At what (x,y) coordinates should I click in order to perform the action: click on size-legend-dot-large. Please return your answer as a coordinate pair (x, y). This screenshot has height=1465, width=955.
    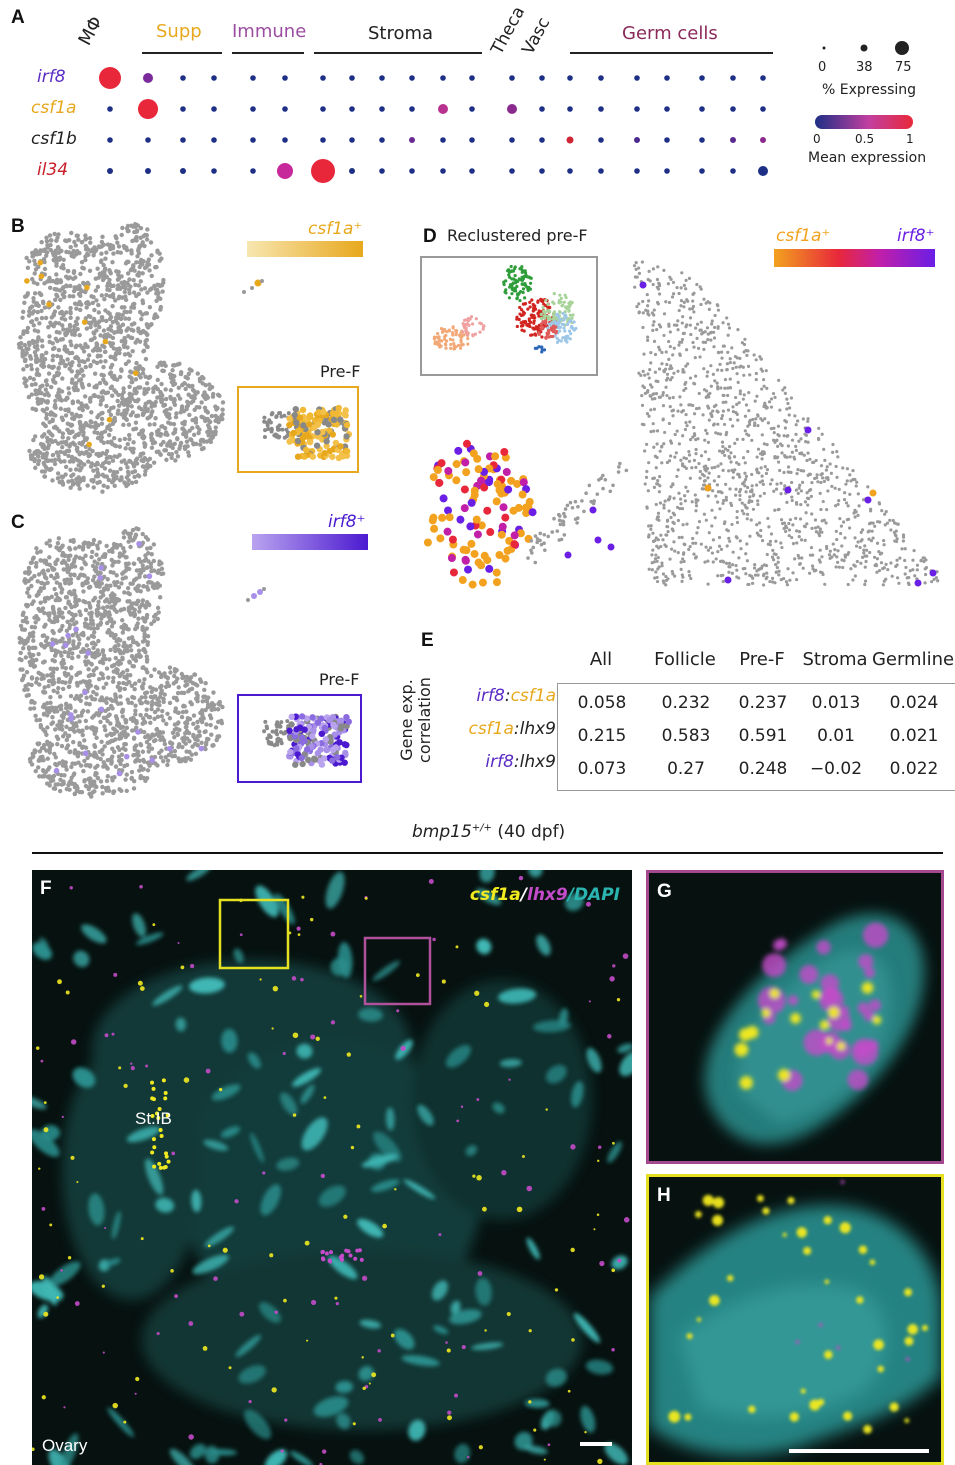
    Looking at the image, I should click on (902, 48).